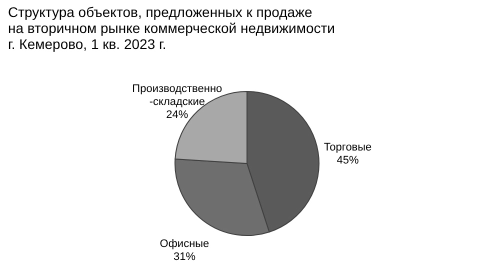 The width and height of the screenshot is (494, 277). I want to click on slice-label: Офисные, so click(185, 244).